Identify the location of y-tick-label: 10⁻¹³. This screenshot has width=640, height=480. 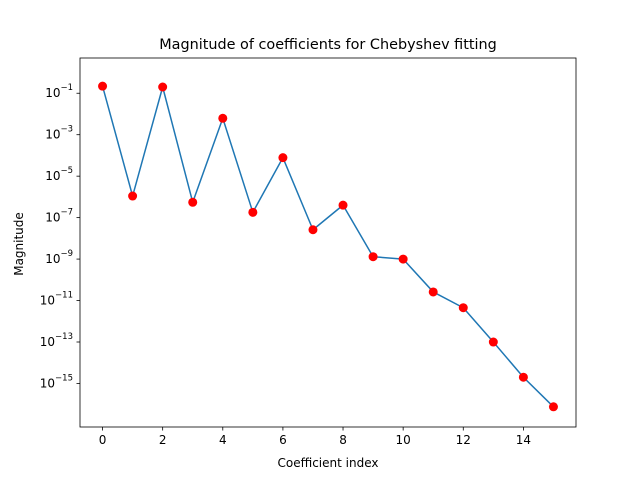
(56, 340).